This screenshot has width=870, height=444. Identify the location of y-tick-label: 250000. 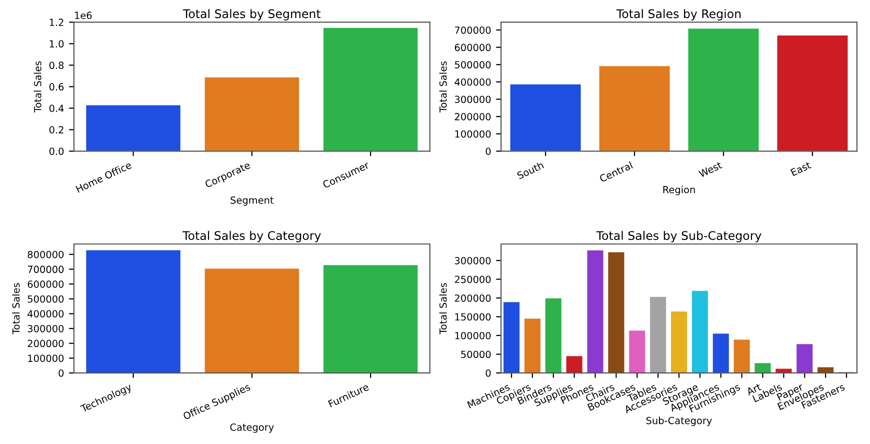
(472, 280).